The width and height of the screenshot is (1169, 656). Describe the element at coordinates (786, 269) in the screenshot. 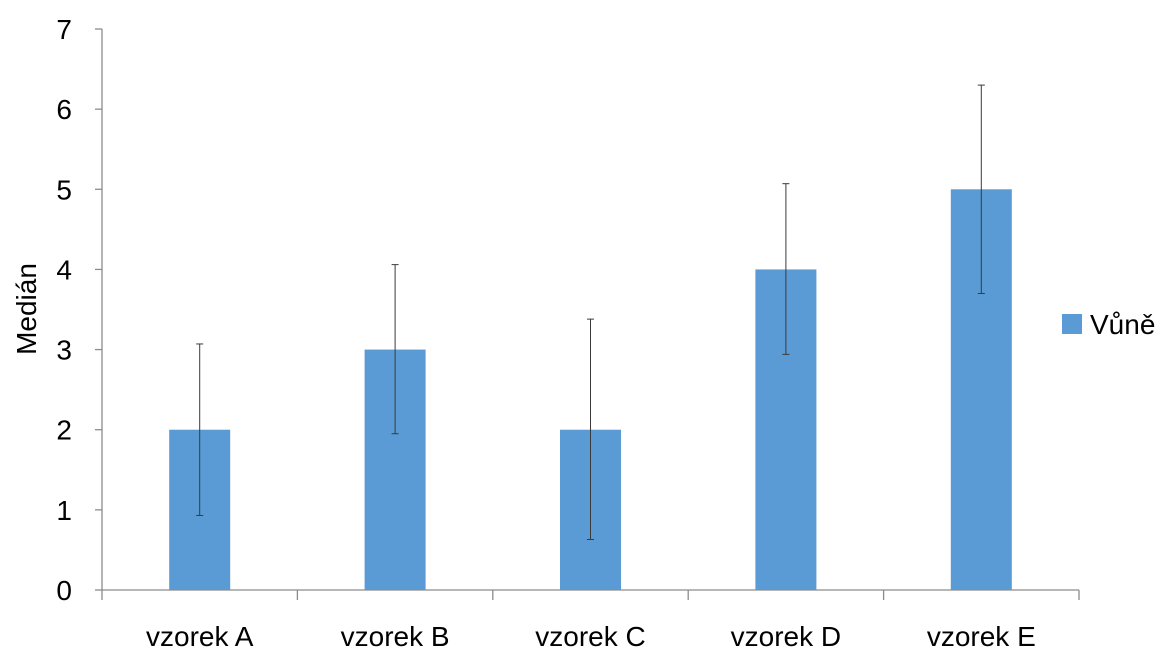

I see `error-bar-vzorek-d` at that location.